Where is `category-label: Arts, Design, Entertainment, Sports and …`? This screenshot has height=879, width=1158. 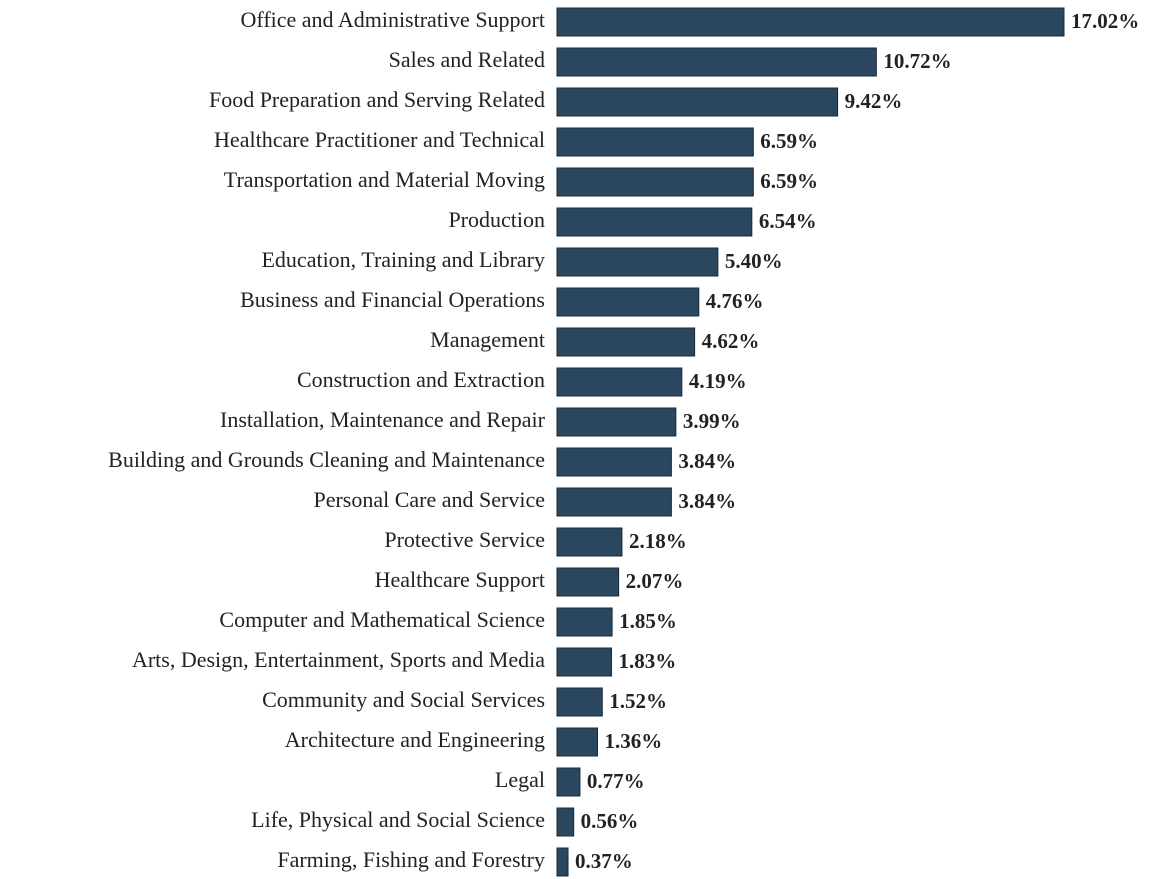 category-label: Arts, Design, Entertainment, Sports and … is located at coordinates (338, 659).